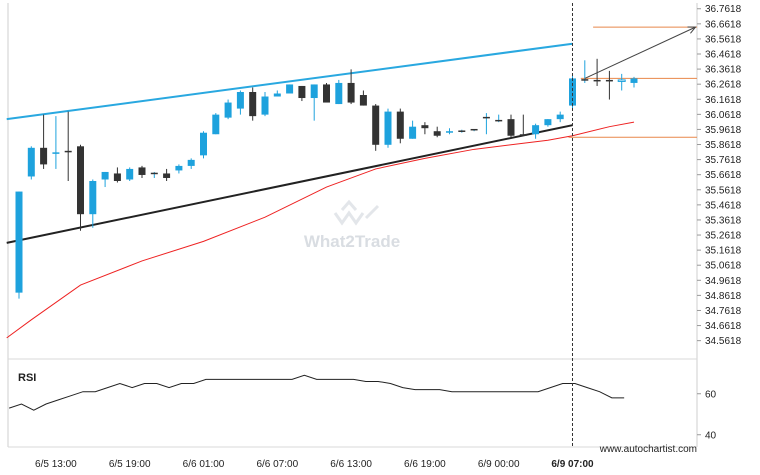 This screenshot has width=760, height=475. I want to click on target-arrow, so click(640, 52).